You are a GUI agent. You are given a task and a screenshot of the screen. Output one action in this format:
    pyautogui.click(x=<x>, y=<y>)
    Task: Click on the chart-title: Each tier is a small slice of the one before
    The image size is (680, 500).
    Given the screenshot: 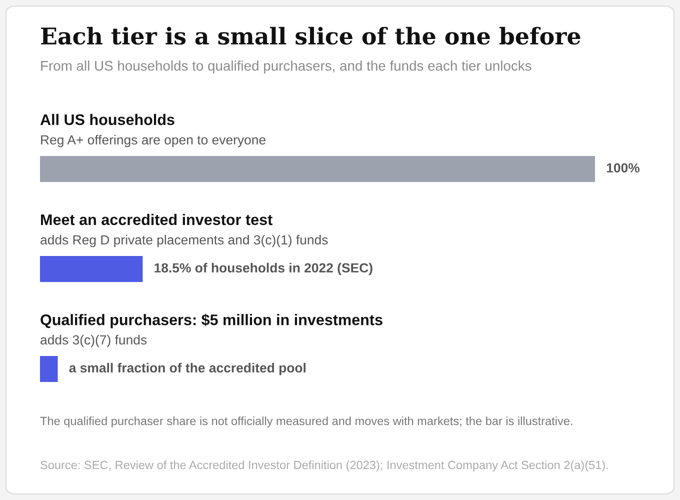 What is the action you would take?
    pyautogui.click(x=310, y=35)
    